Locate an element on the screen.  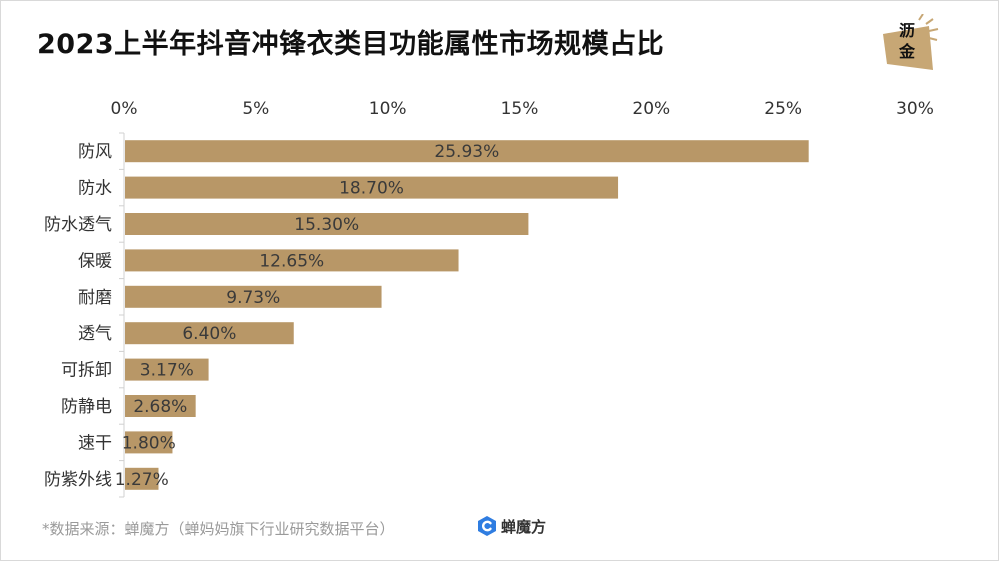
category-label: 防水 is located at coordinates (95, 189).